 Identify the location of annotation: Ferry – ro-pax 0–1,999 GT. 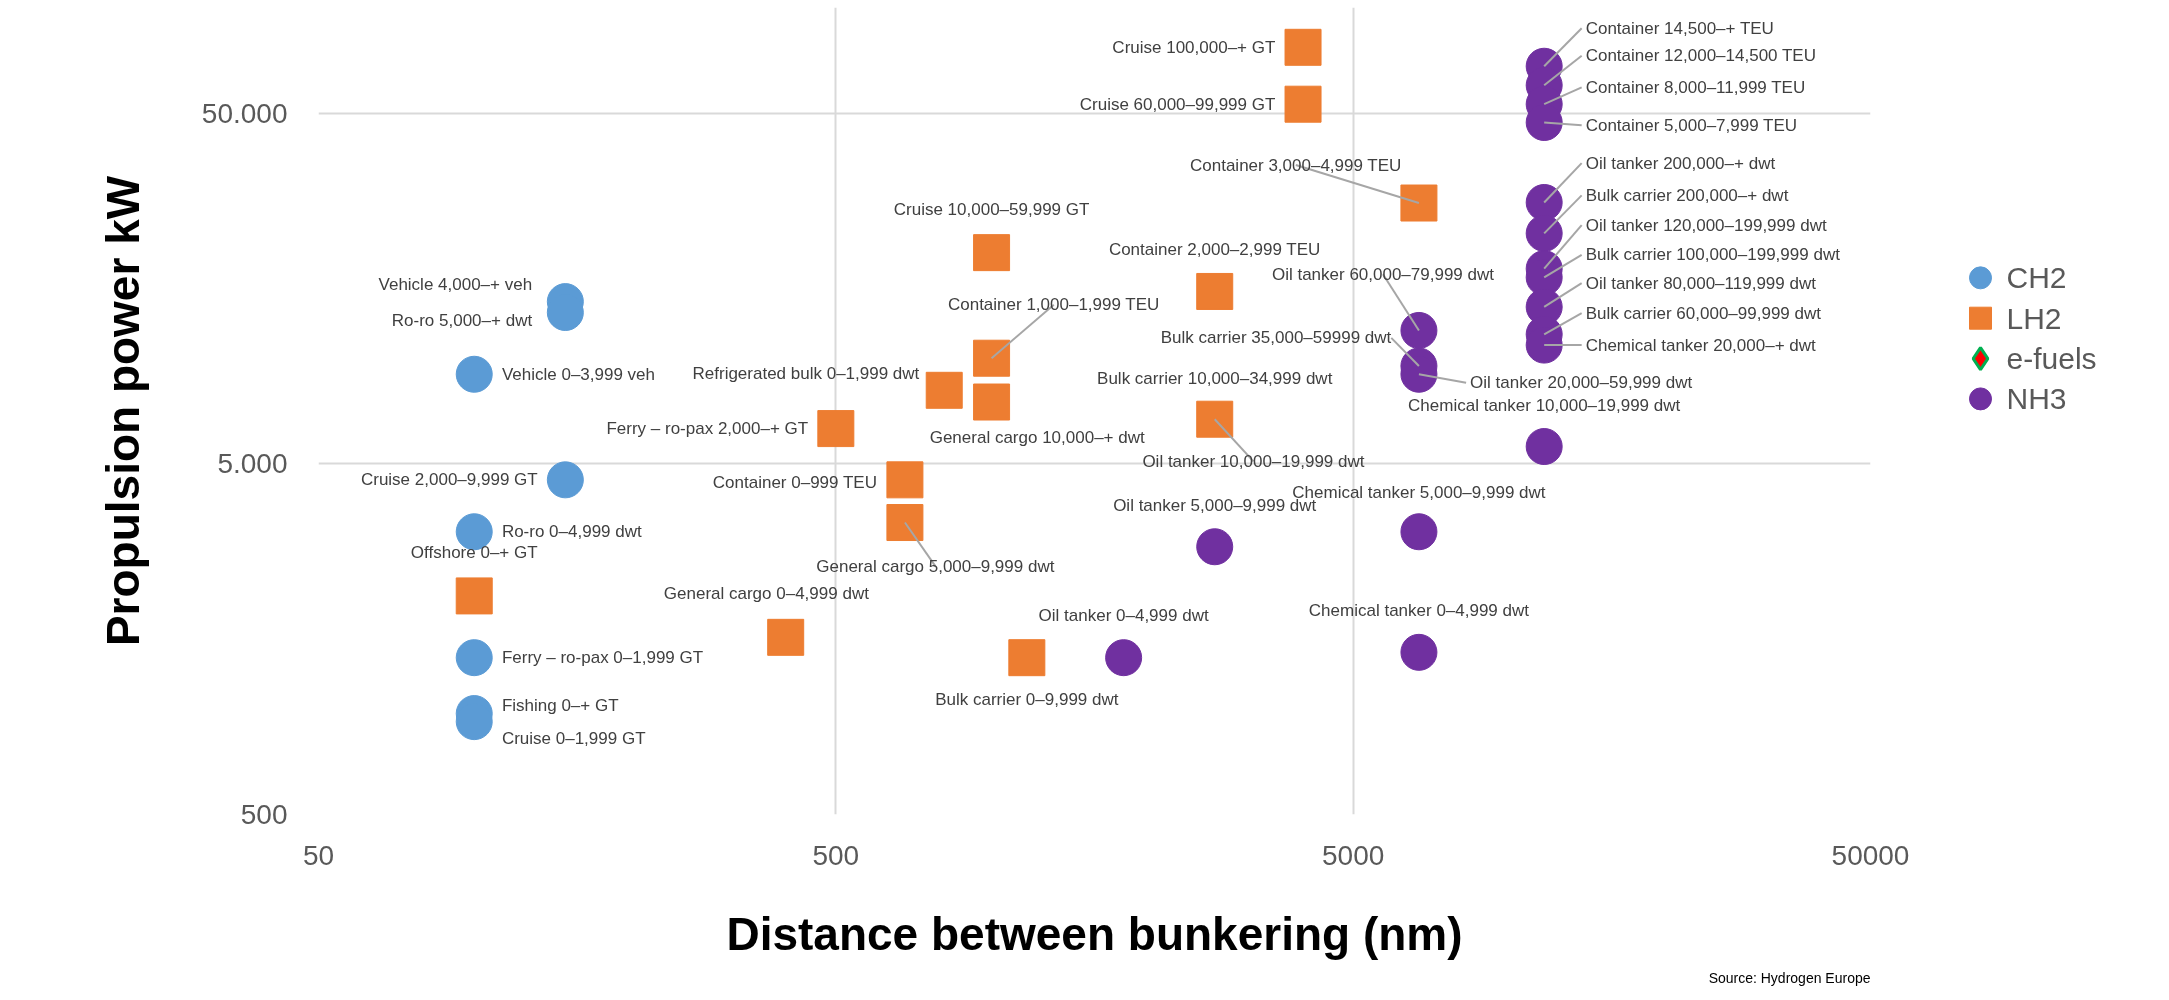
(602, 658).